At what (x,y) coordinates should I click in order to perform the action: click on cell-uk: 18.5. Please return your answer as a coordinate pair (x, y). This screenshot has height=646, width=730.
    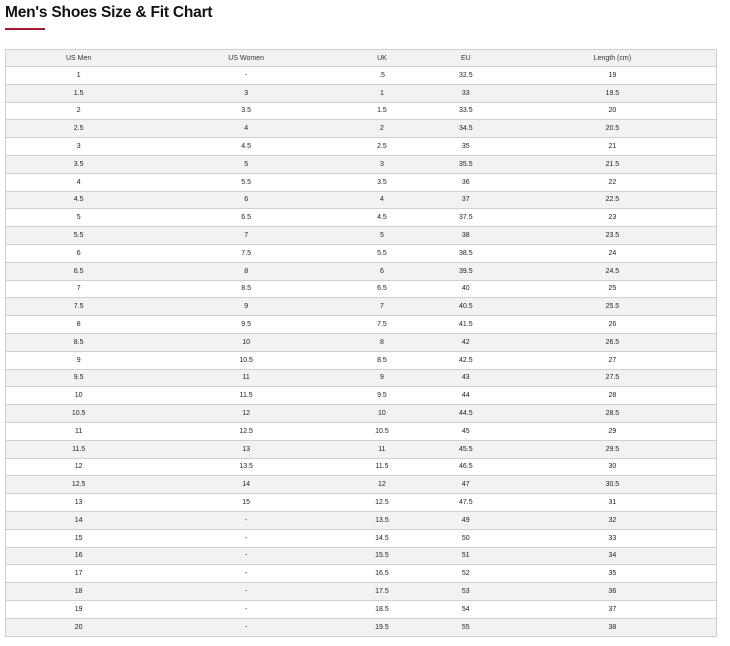
    Looking at the image, I should click on (382, 609).